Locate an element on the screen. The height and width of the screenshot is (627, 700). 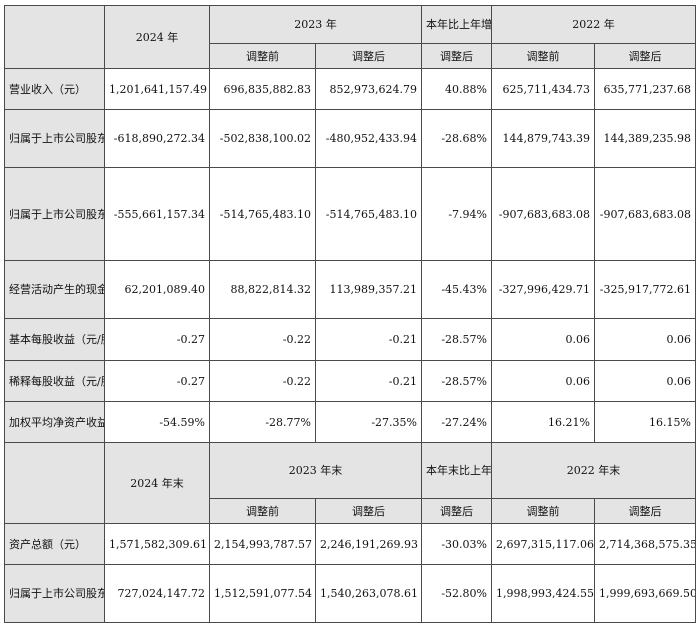
cell-value: 1,999,693,669.50 is located at coordinates (645, 593).